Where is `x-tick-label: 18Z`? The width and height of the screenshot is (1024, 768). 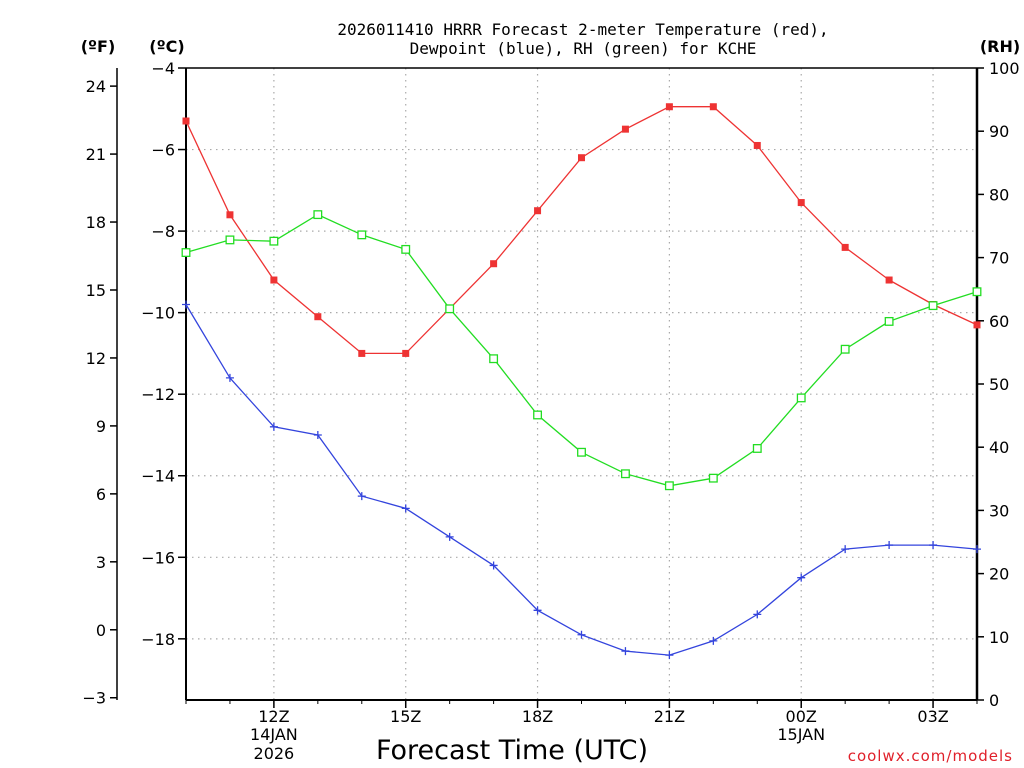 x-tick-label: 18Z is located at coordinates (537, 716).